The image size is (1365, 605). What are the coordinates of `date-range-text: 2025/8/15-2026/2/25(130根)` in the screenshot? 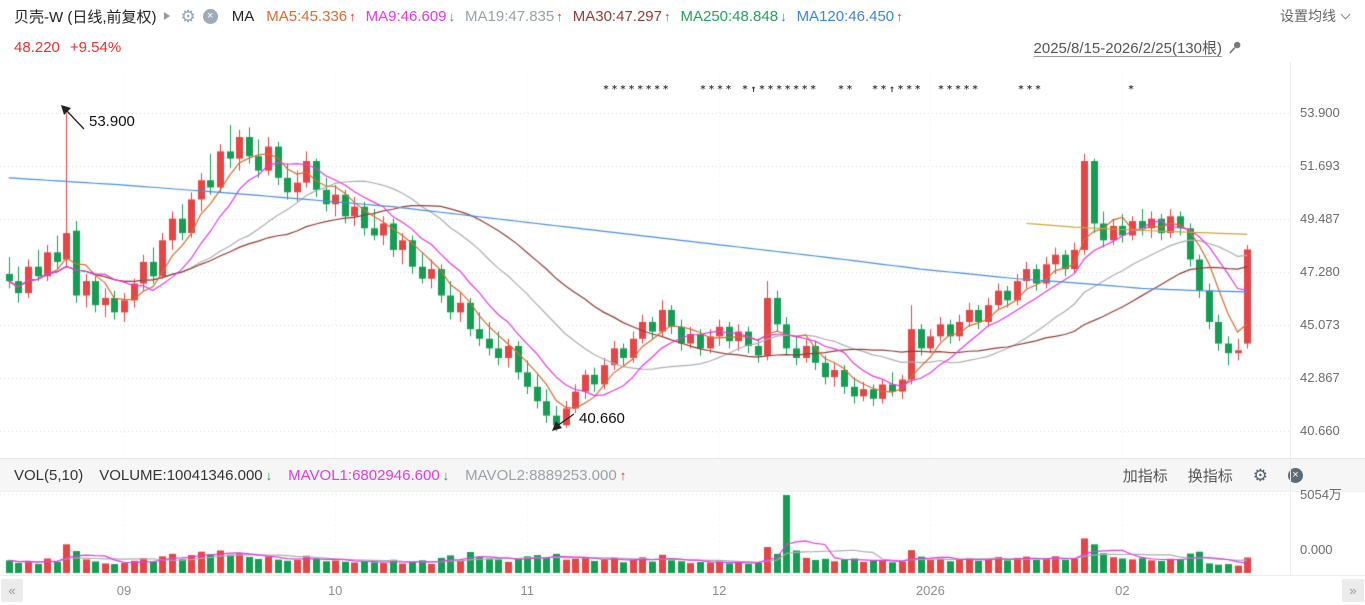 It's located at (1127, 48).